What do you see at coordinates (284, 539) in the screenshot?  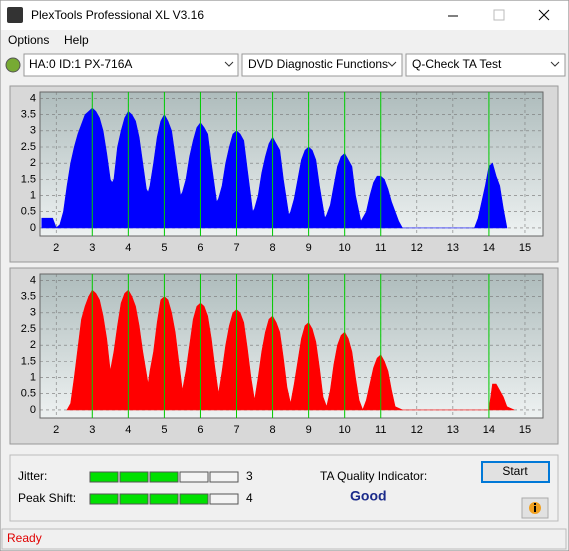 I see `status-bar` at bounding box center [284, 539].